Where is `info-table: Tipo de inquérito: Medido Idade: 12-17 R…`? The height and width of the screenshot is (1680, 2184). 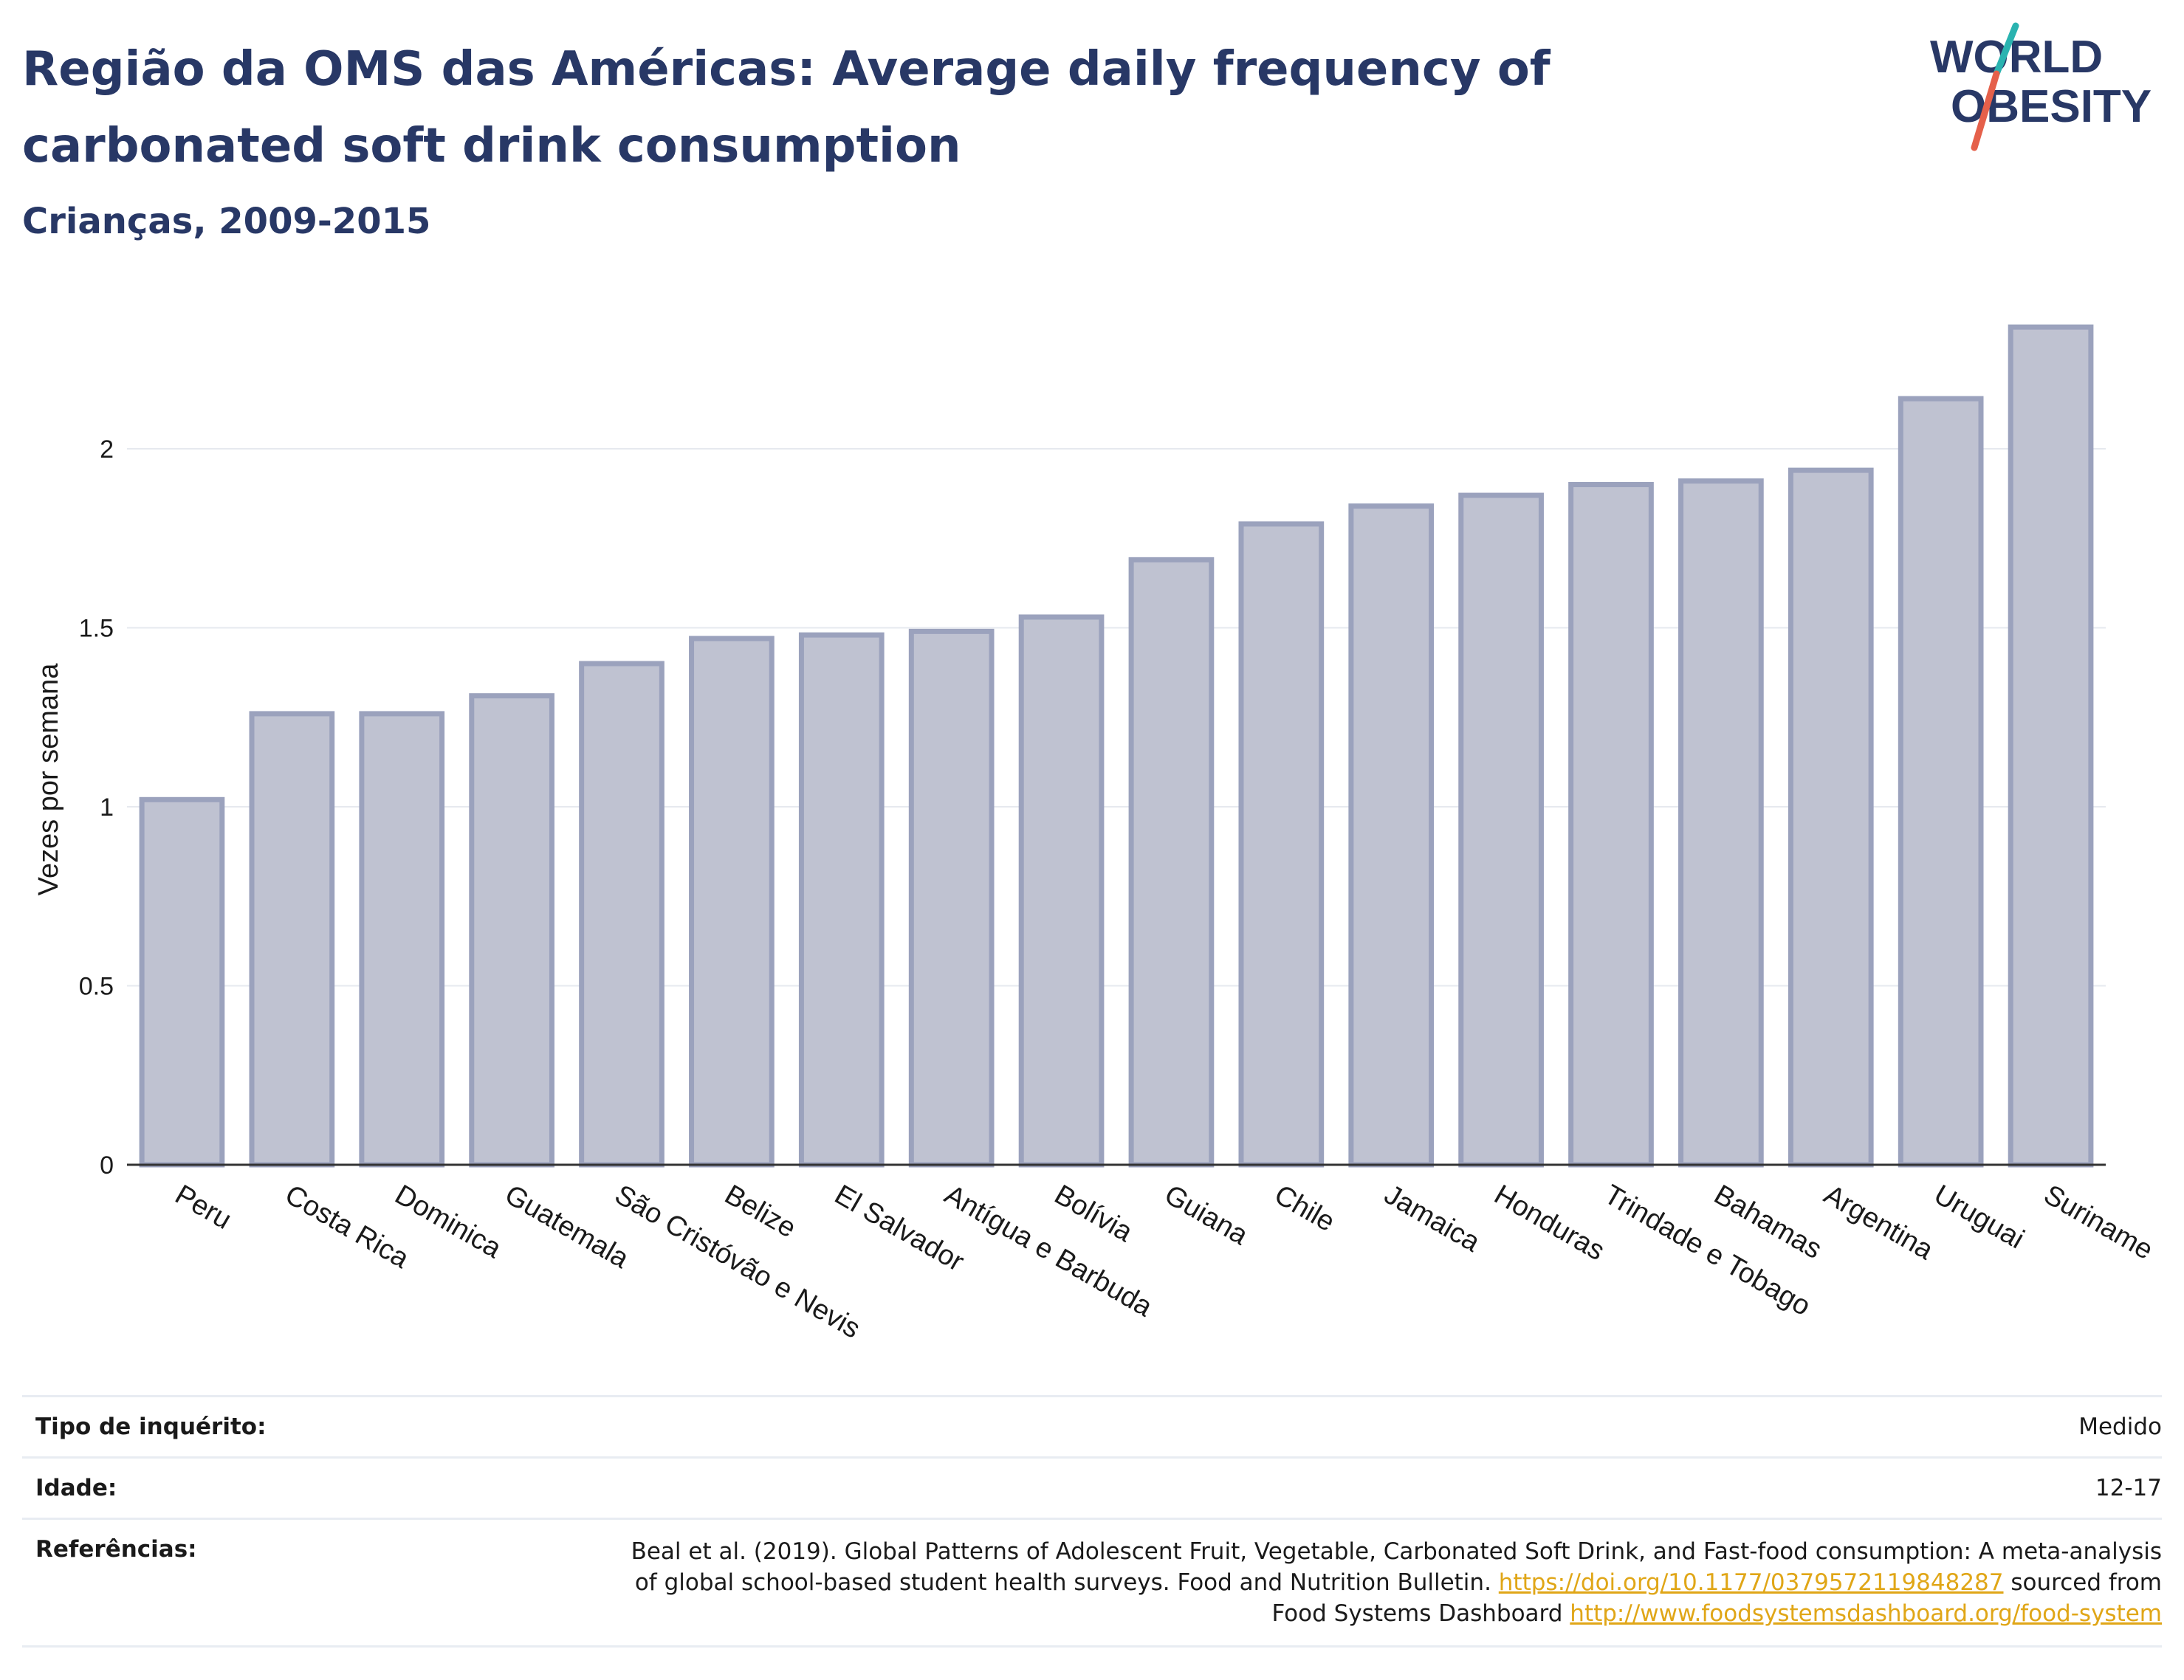 info-table: Tipo de inquérito: Medido Idade: 12-17 R… is located at coordinates (1092, 1522).